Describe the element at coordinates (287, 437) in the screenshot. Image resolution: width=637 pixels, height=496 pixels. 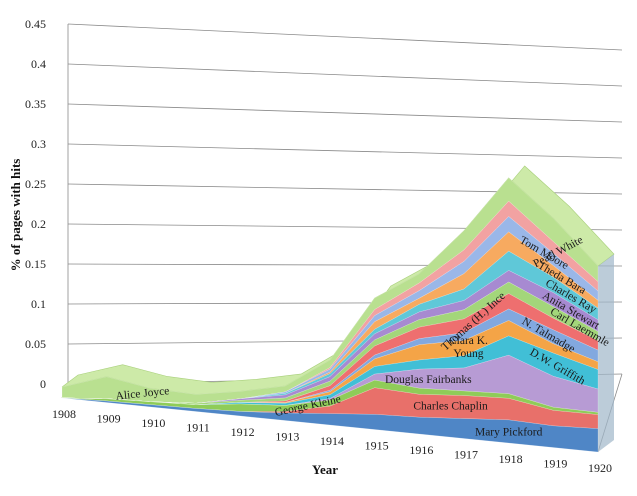
I see `x-tick-label: 1913` at that location.